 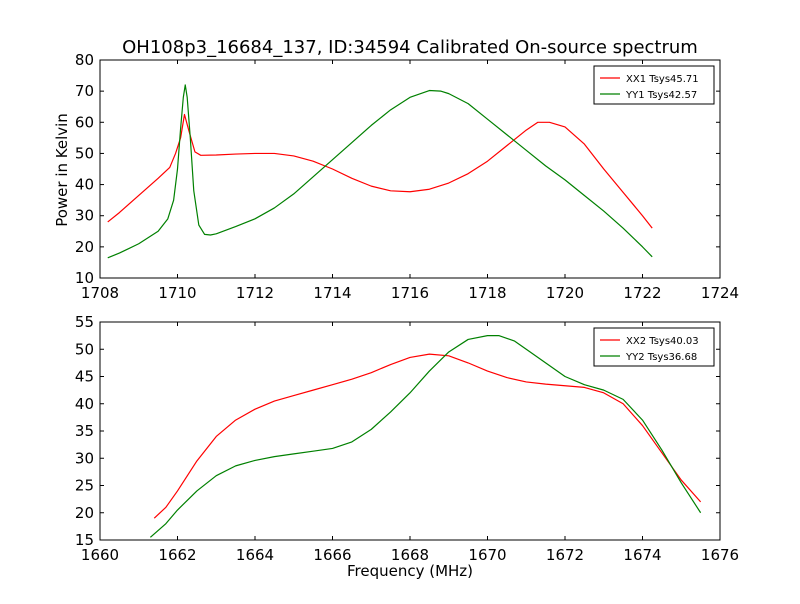 I want to click on panel-2-legend: XX2 Tsys40.03 YY2 Tsys36.68, so click(x=654, y=347).